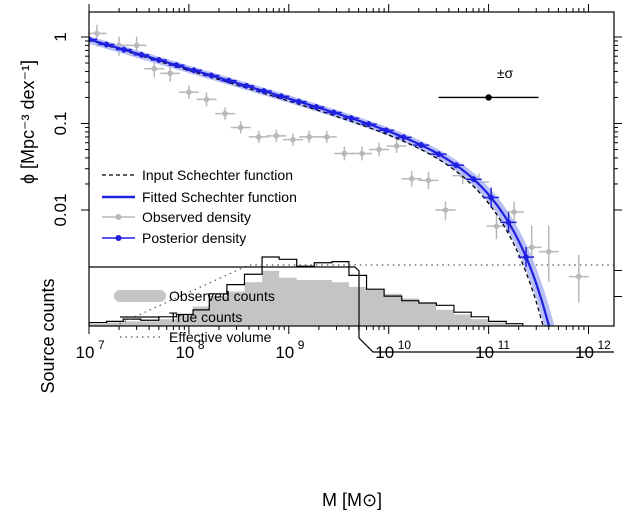  I want to click on legend-top-item: Posterior density, so click(174, 238).